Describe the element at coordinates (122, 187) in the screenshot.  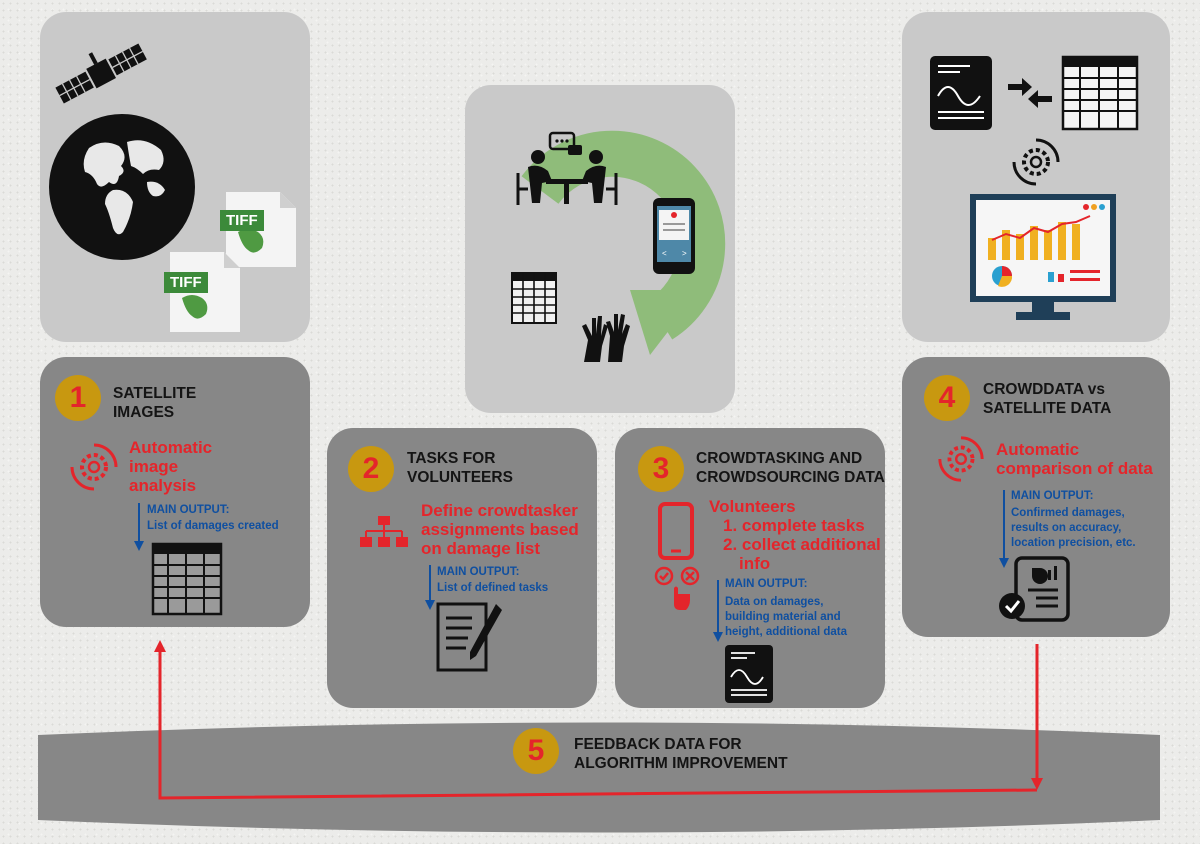
I see `globe-icon` at that location.